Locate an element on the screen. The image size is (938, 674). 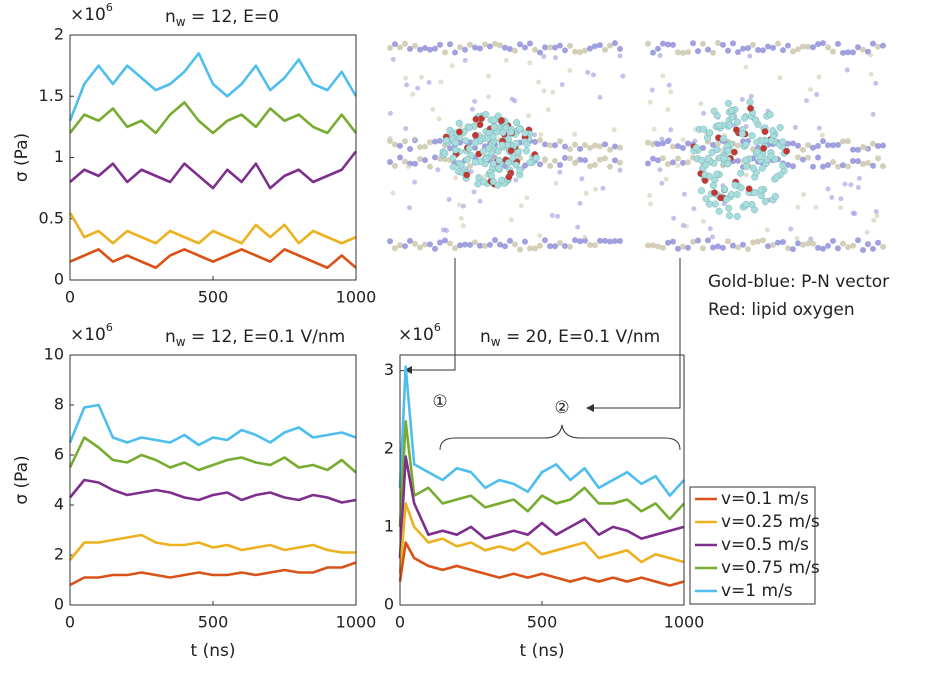
y-tick-label: 2 is located at coordinates (59, 34).